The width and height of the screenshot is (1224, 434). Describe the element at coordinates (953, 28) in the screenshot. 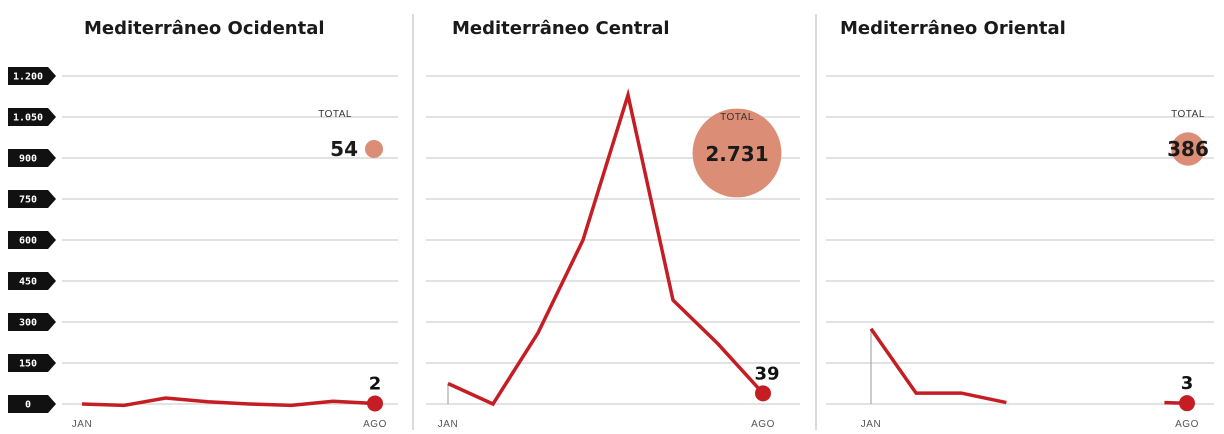

I see `panel-title: Mediterrâneo Oriental` at that location.